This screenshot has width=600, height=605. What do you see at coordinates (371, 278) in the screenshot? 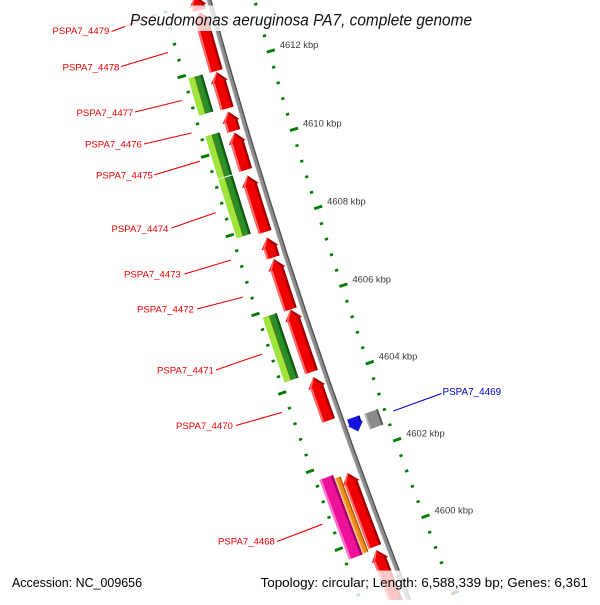
I see `svg-text: 4606 kbp` at bounding box center [371, 278].